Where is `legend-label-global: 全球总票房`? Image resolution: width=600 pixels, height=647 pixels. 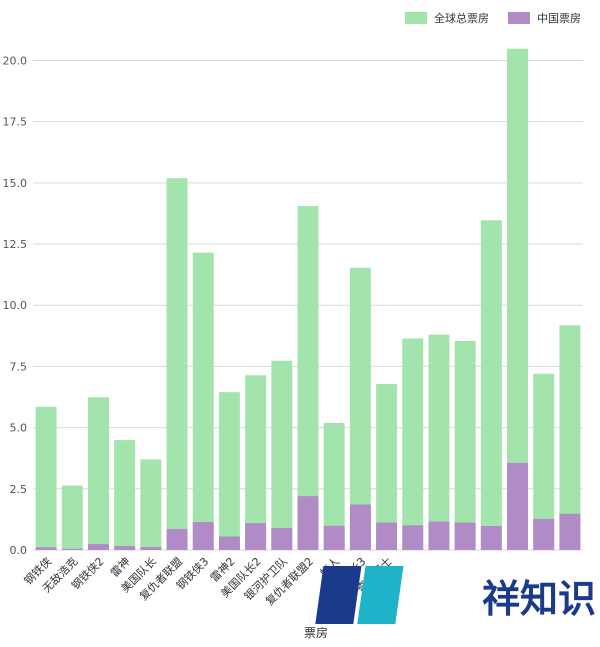
legend-label-global: 全球总票房 is located at coordinates (461, 18).